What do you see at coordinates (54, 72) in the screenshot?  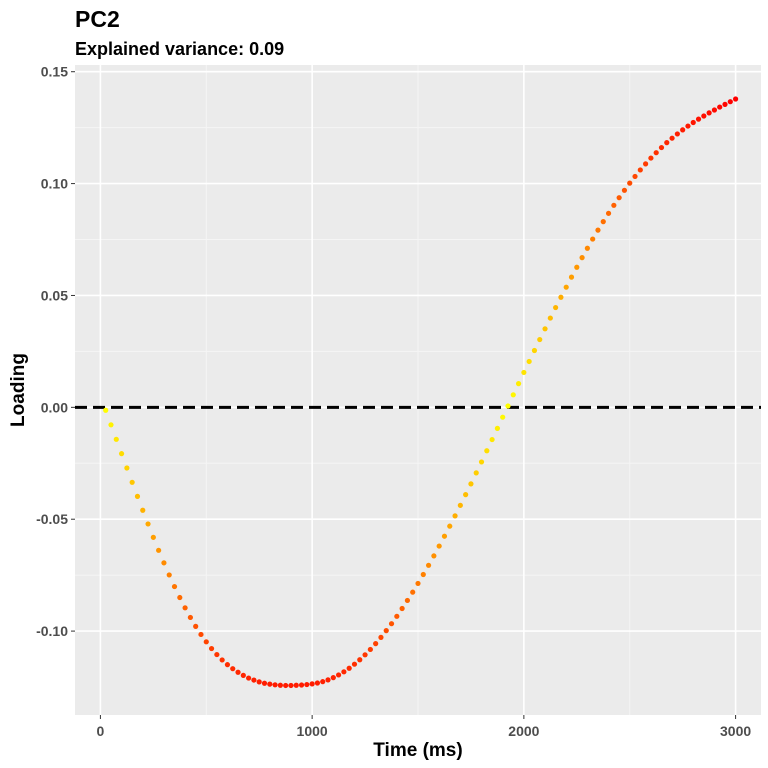 I see `y-tick-label: 0.15` at bounding box center [54, 72].